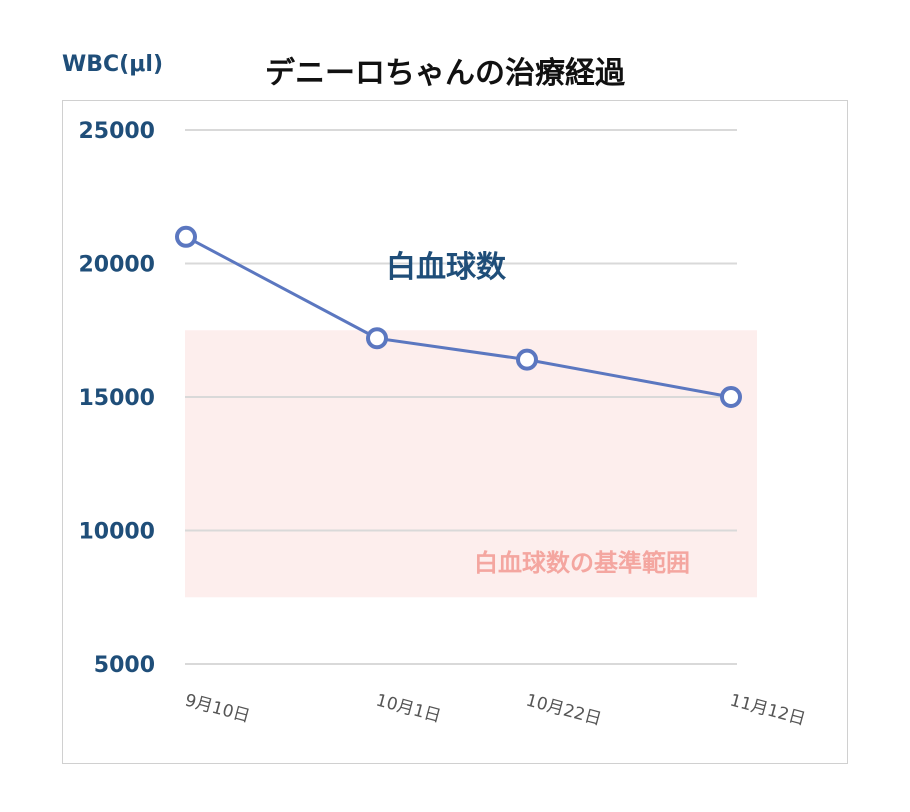 The width and height of the screenshot is (910, 812). What do you see at coordinates (217, 709) in the screenshot?
I see `x-tick-label: 9月10日` at bounding box center [217, 709].